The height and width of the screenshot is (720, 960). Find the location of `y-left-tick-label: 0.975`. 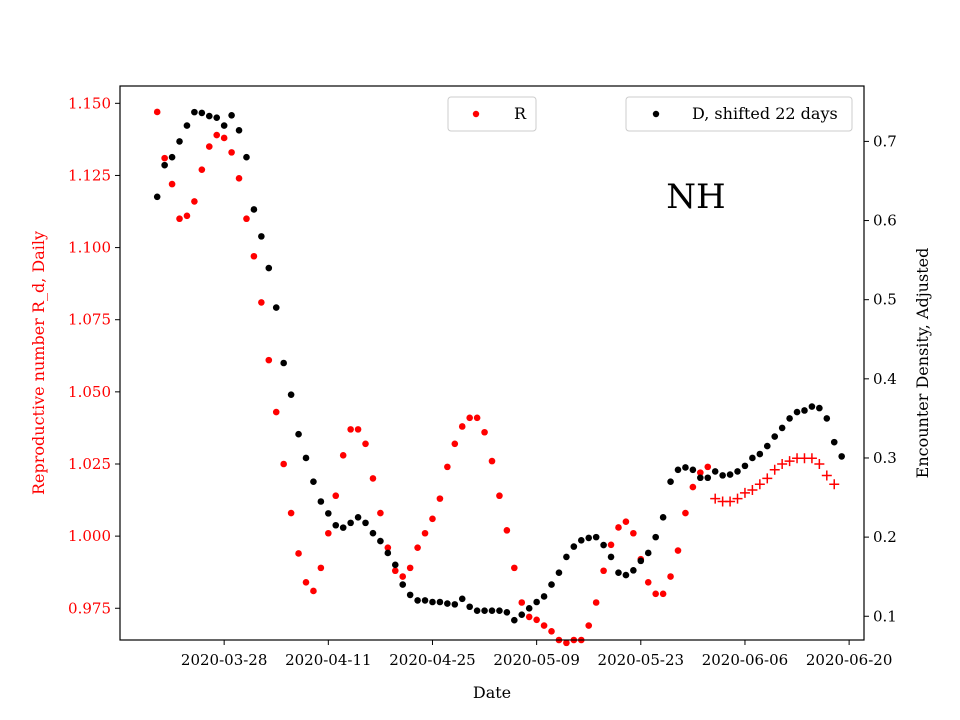

y-left-tick-label: 0.975 is located at coordinates (89, 608).